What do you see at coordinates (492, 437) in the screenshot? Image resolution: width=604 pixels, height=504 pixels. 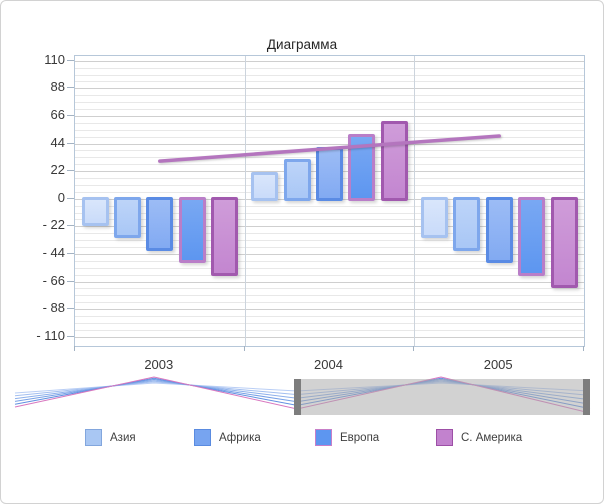 I see `legend-label: С. Америка` at bounding box center [492, 437].